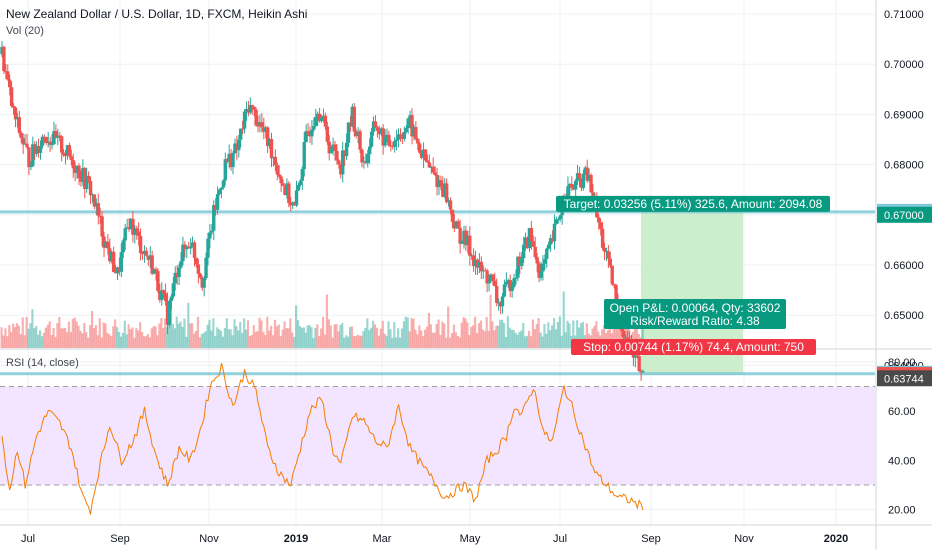 The image size is (932, 555). What do you see at coordinates (695, 314) in the screenshot?
I see `open-pnl-bg` at bounding box center [695, 314].